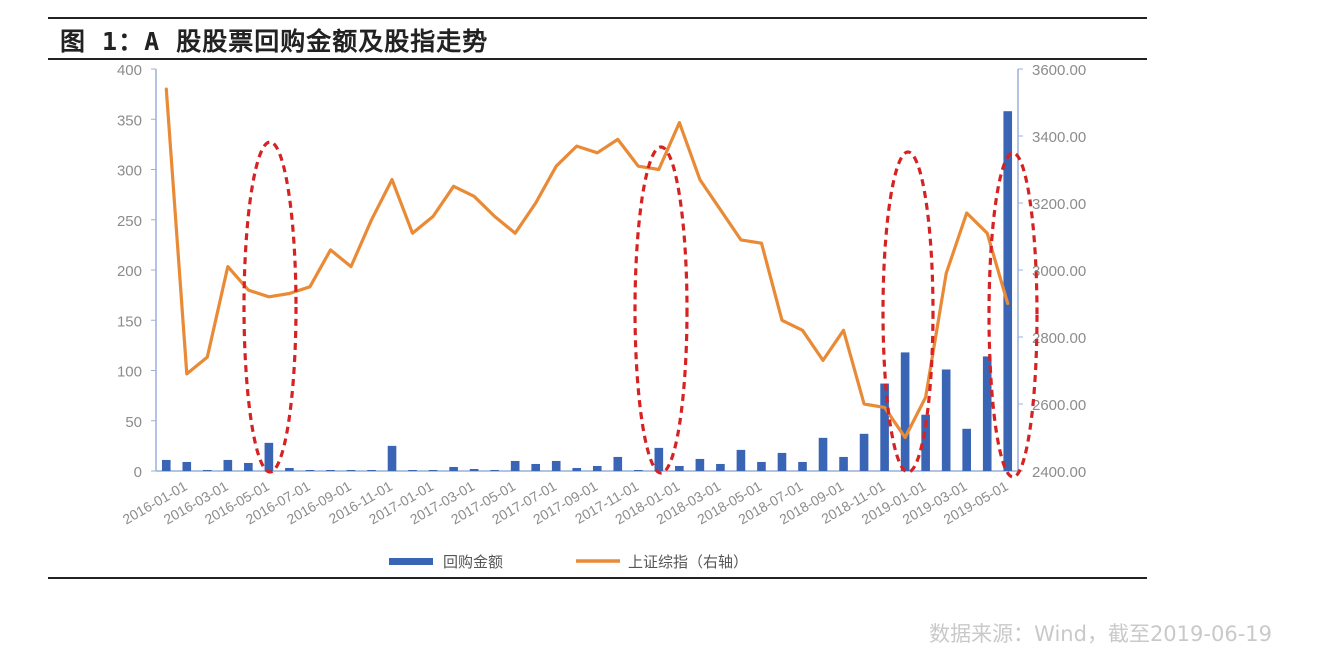 The height and width of the screenshot is (672, 1340). Describe the element at coordinates (411, 561) in the screenshot. I see `legend-swatch-bar` at that location.